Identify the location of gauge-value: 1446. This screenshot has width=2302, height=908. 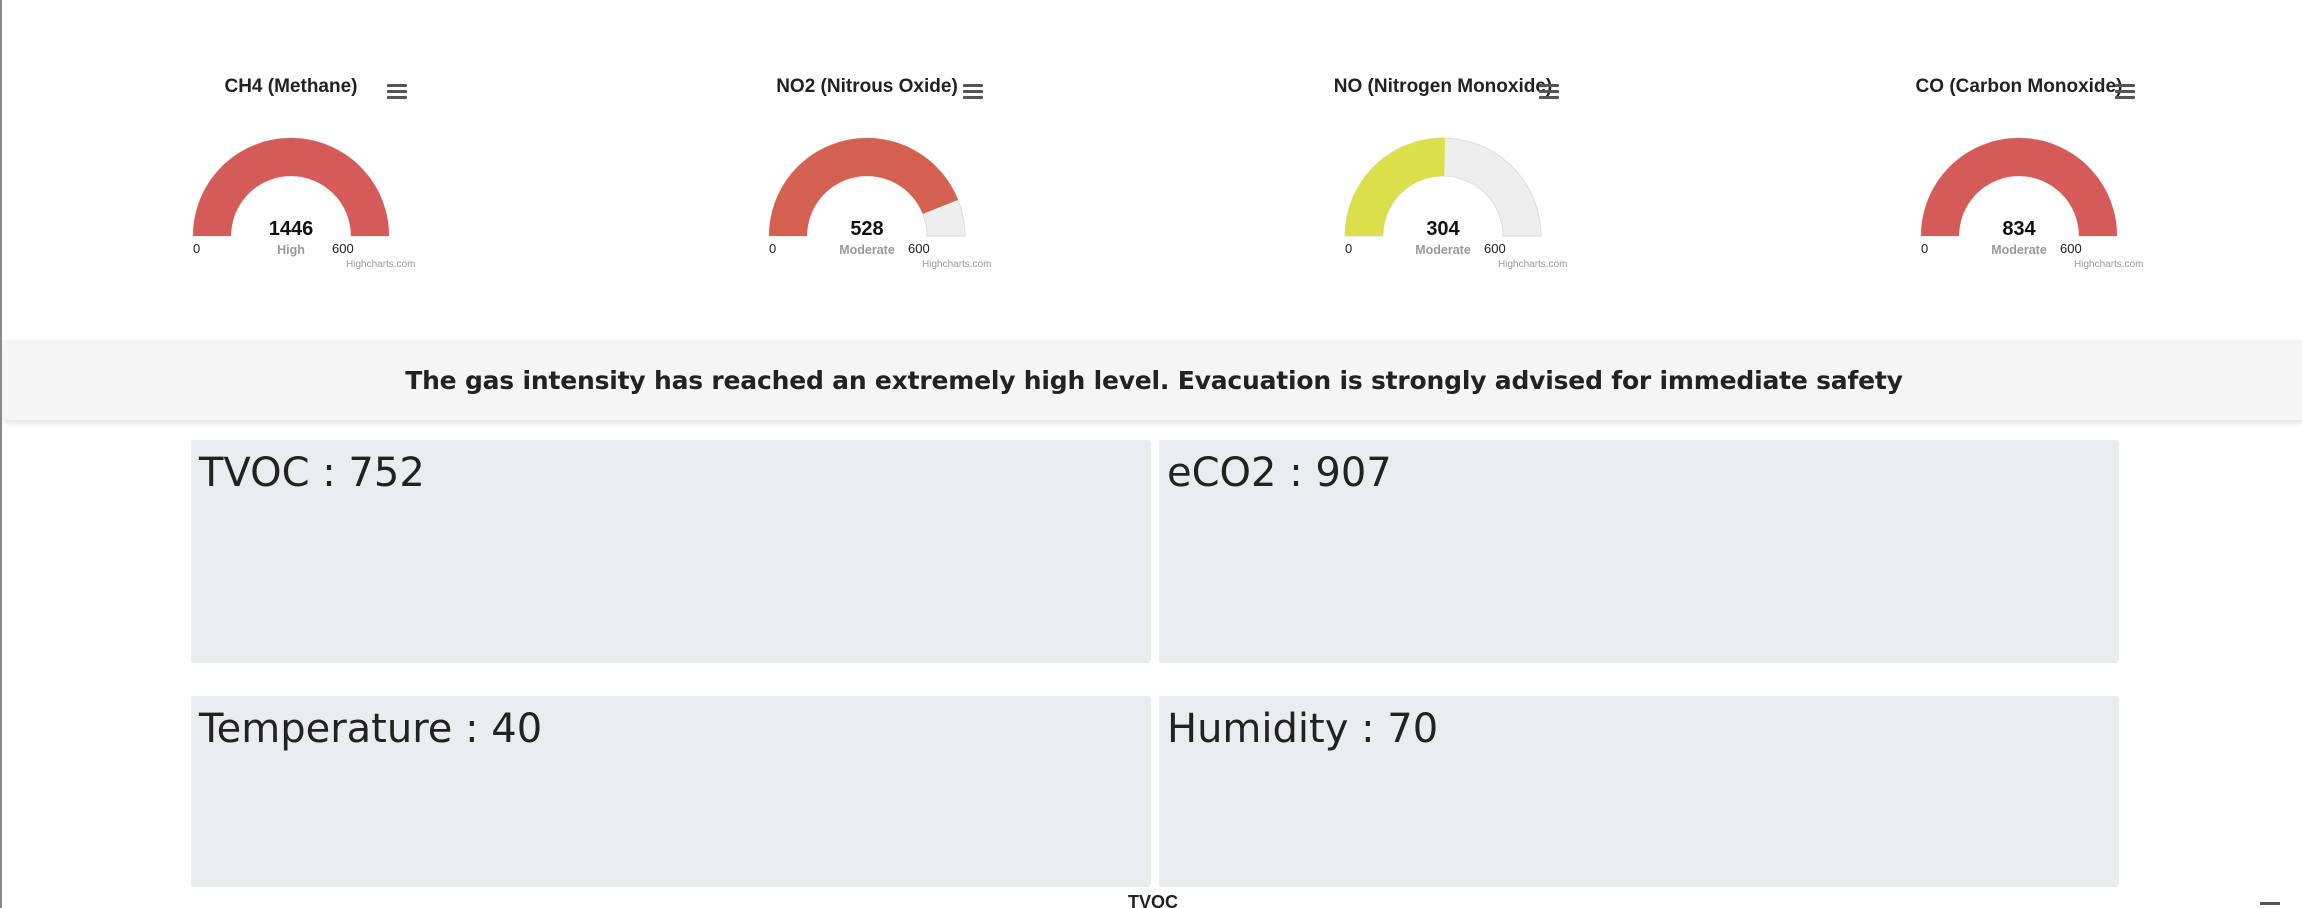
(291, 229).